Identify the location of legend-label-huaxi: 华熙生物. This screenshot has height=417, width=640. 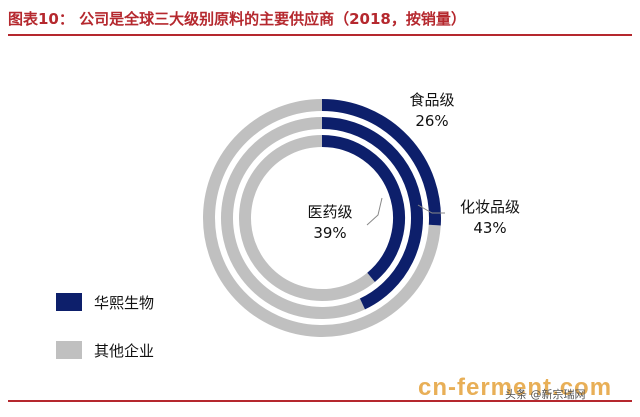
(124, 302).